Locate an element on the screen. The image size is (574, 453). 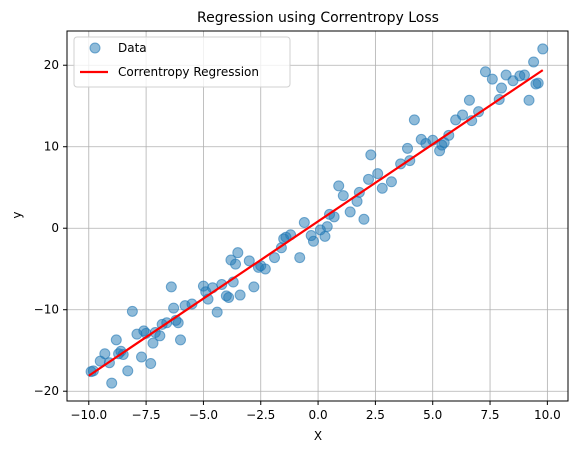
legend: Data Correntropy Regression is located at coordinates (182, 62).